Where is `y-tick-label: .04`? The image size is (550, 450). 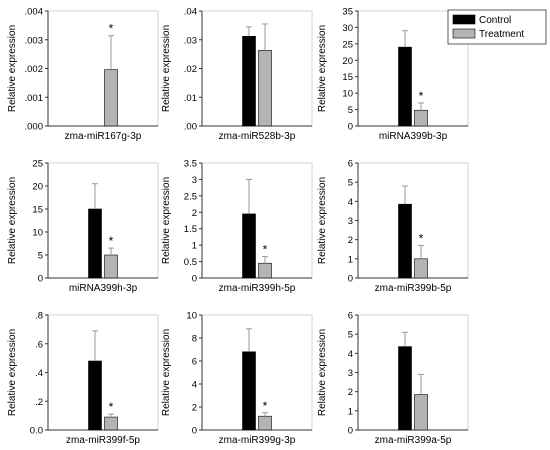 y-tick-label: .04 is located at coordinates (190, 12).